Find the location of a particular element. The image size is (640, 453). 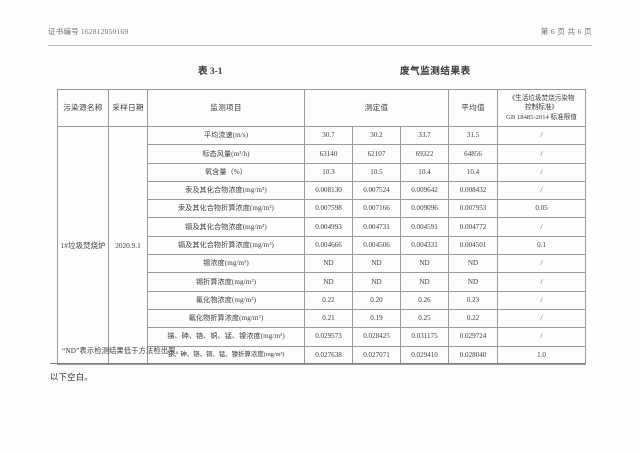

cell-average-value: 0.008432 is located at coordinates (473, 190).